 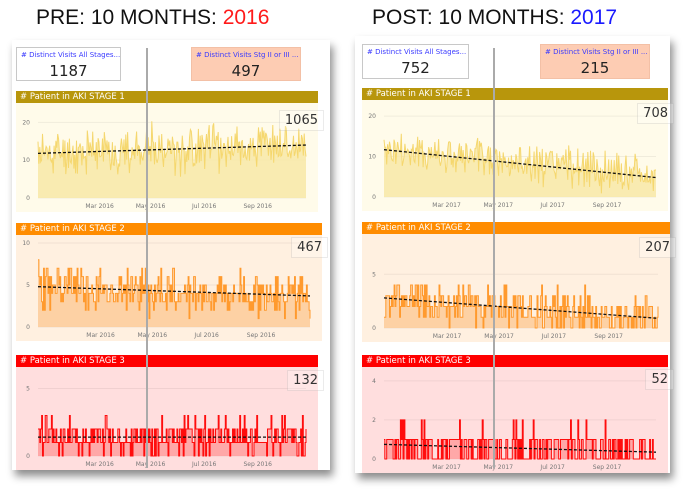 What do you see at coordinates (301, 120) in the screenshot?
I see `chart-total-value: 1065` at bounding box center [301, 120].